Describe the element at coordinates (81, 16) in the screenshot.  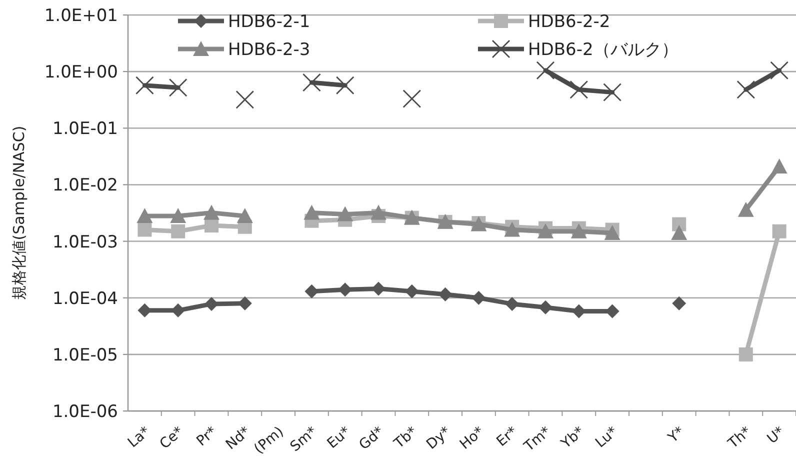
I see `y-tick-label: 1.0E+01` at that location.